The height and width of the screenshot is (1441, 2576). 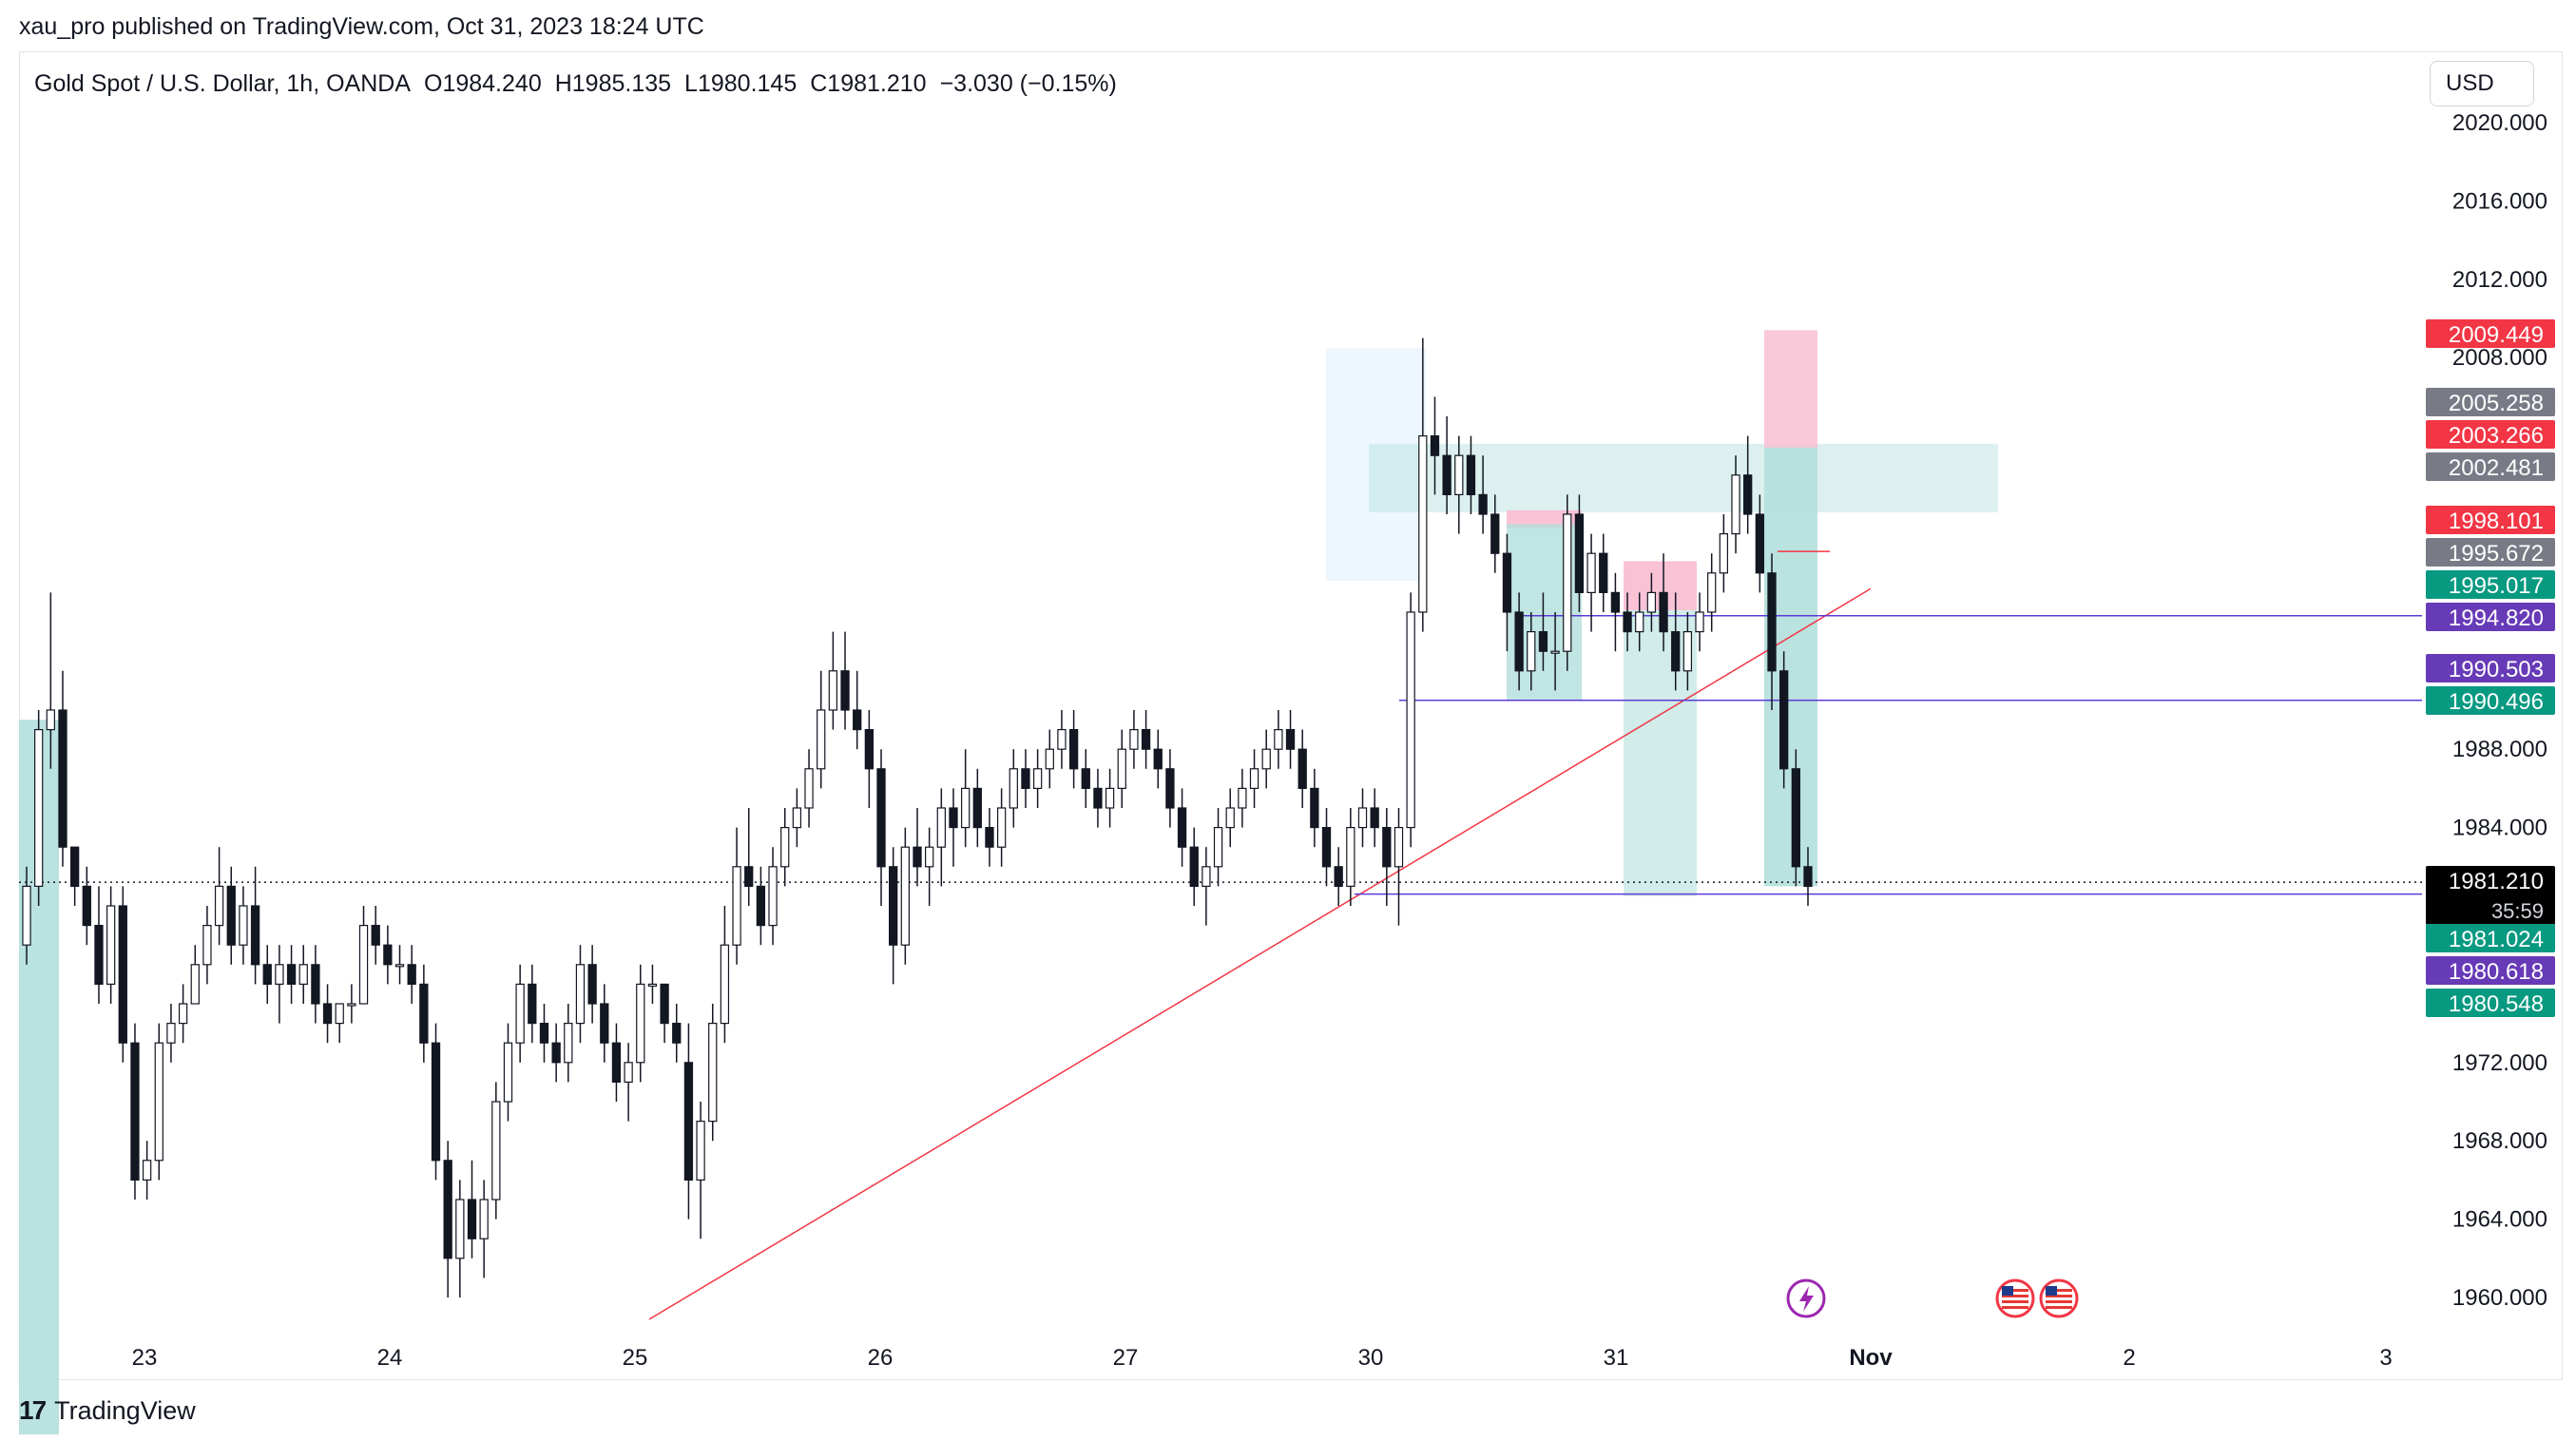 What do you see at coordinates (2497, 521) in the screenshot?
I see `price-label-text: 1998.101` at bounding box center [2497, 521].